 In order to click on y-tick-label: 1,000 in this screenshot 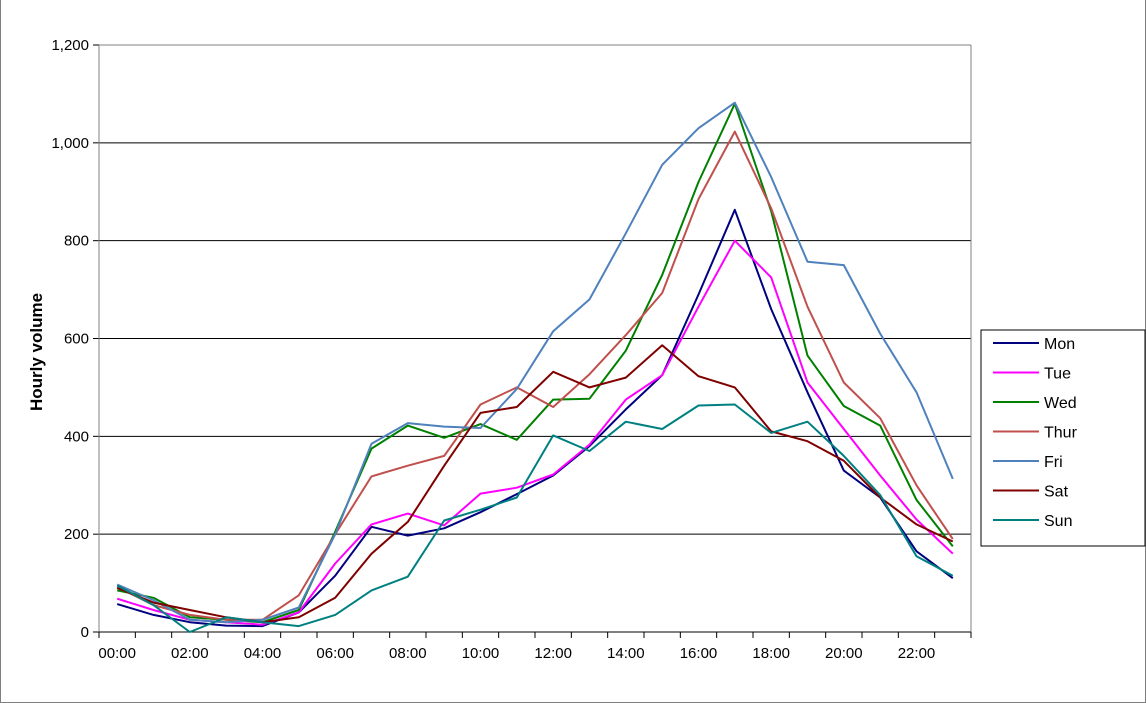, I will do `click(70, 143)`.